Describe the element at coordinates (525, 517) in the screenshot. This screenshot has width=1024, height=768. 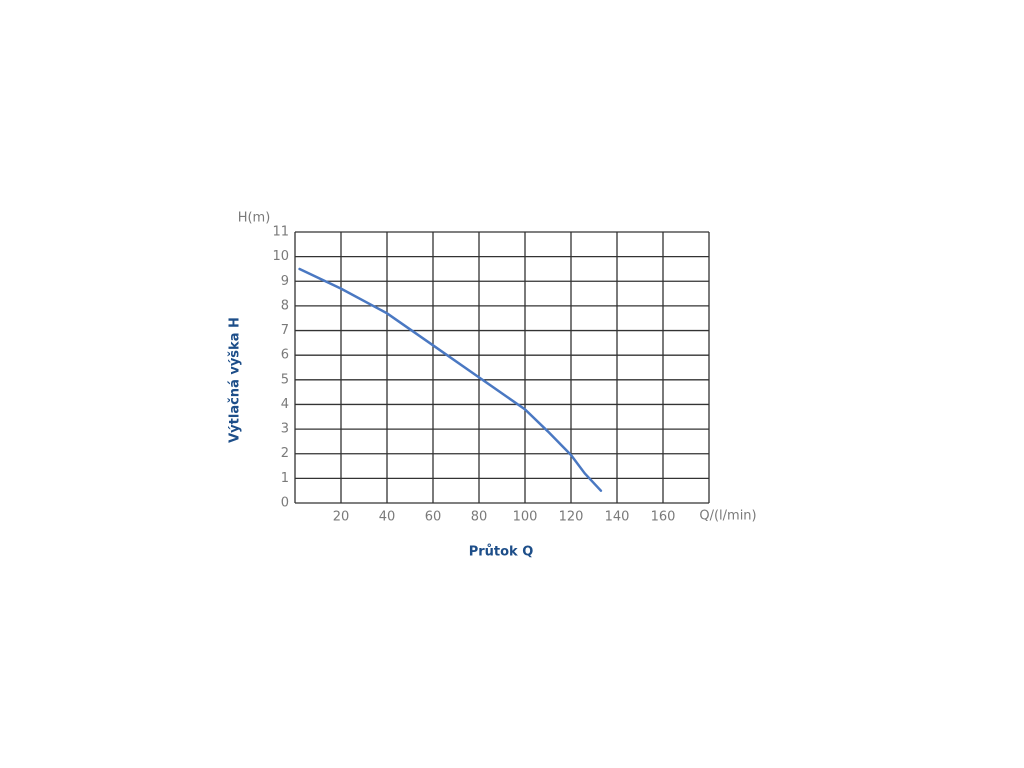
I see `x-tick-label: 100` at that location.